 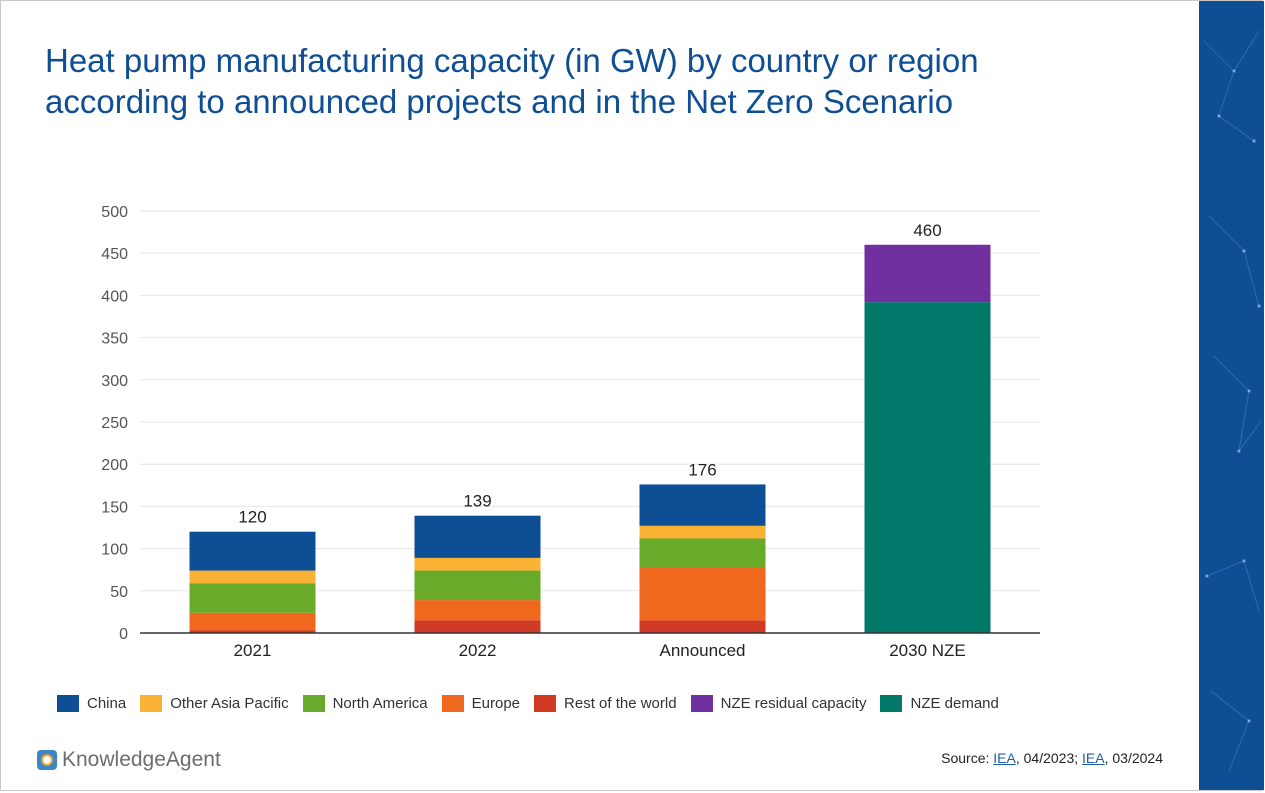 I want to click on bar-europe-2022, so click(x=477, y=610).